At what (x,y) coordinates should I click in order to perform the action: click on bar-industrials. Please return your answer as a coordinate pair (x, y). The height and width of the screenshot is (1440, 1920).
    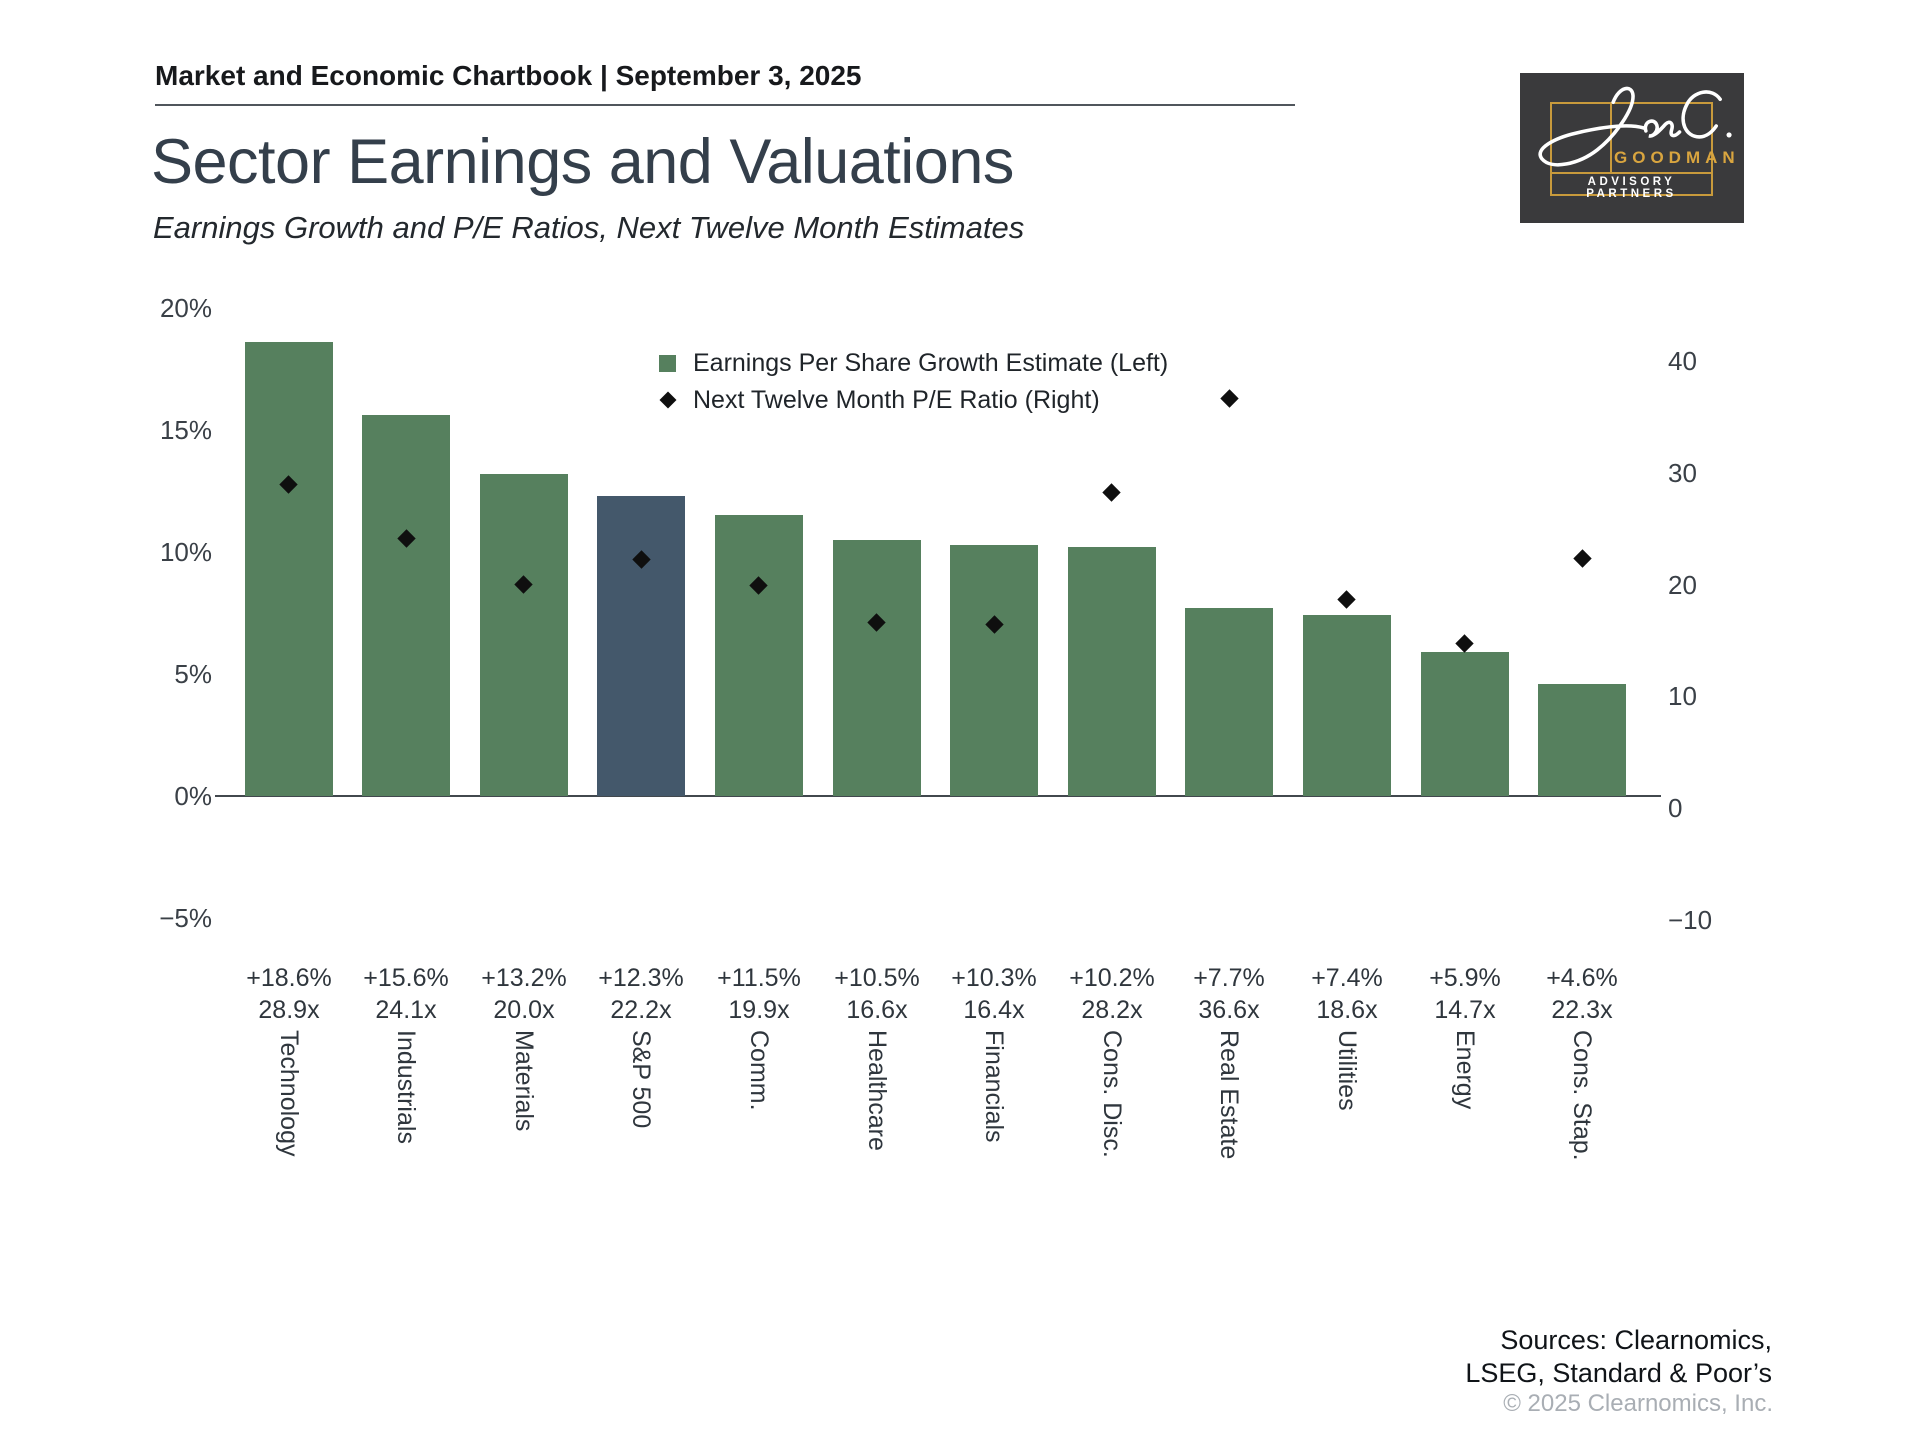
    Looking at the image, I should click on (406, 605).